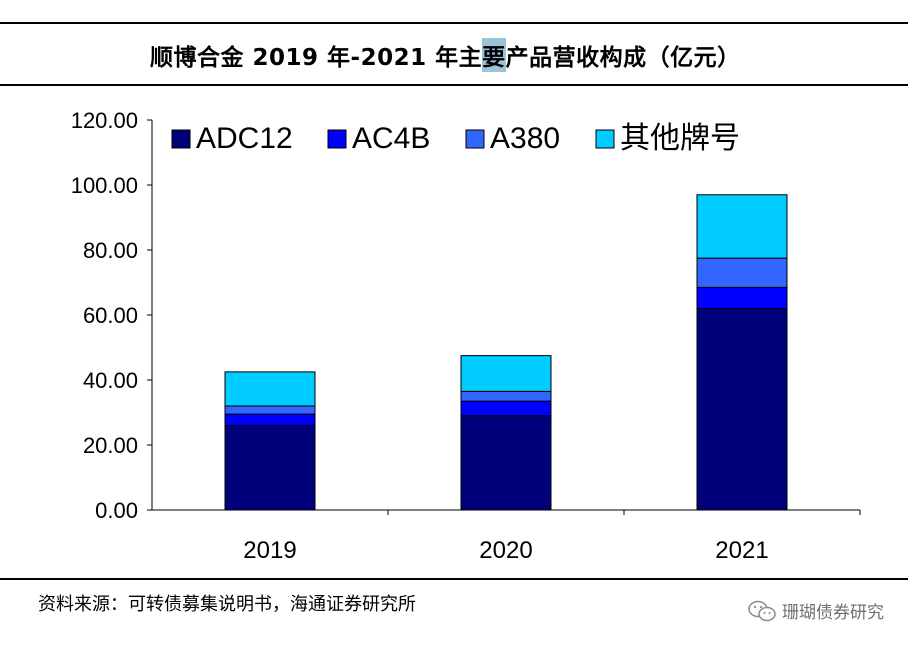 This screenshot has height=654, width=908. I want to click on bar-segment-2019-s2, so click(270, 410).